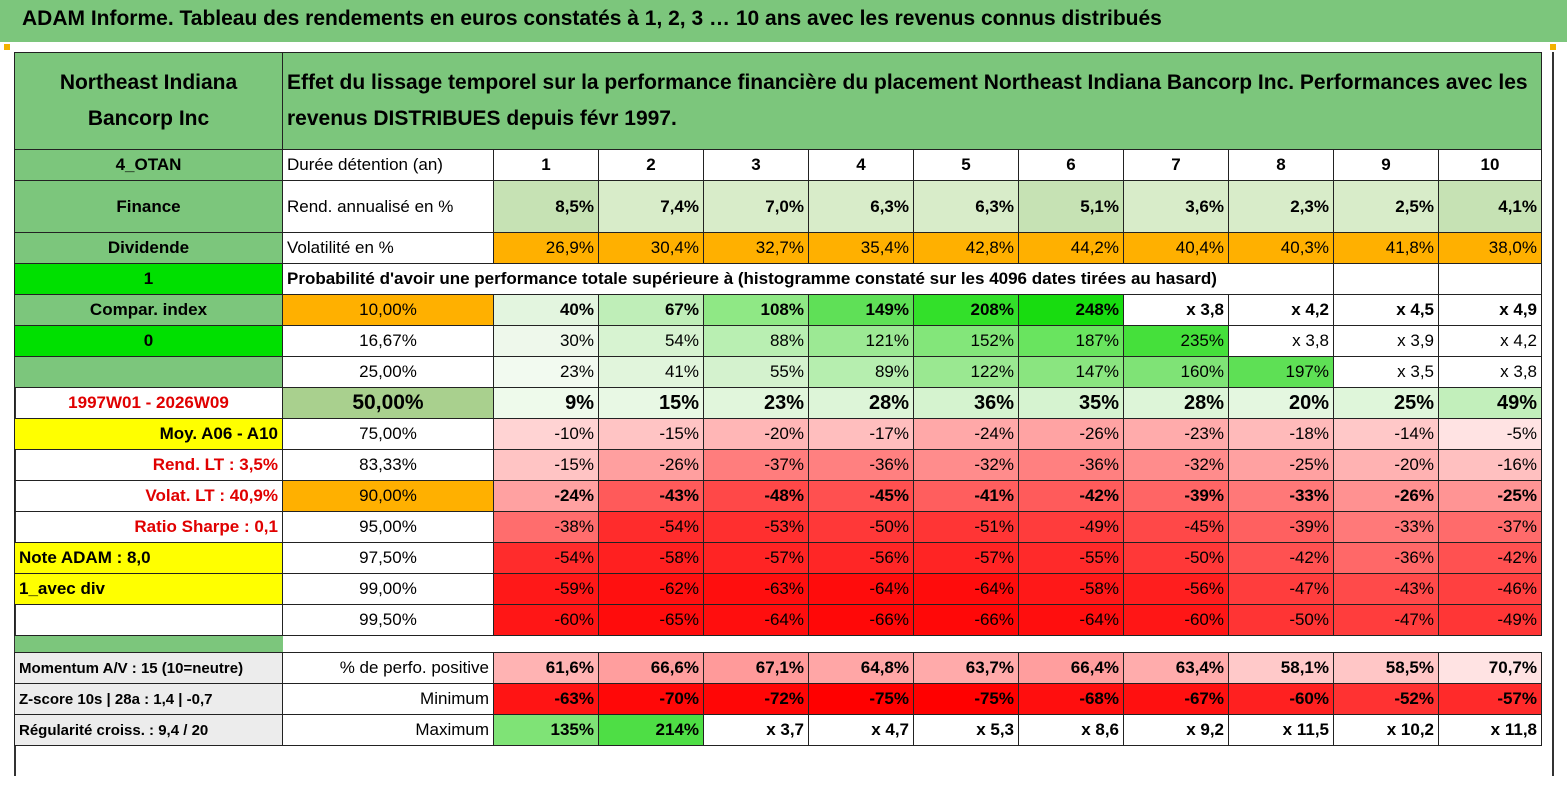  Describe the element at coordinates (148, 279) in the screenshot. I see `flag-one: 1` at that location.